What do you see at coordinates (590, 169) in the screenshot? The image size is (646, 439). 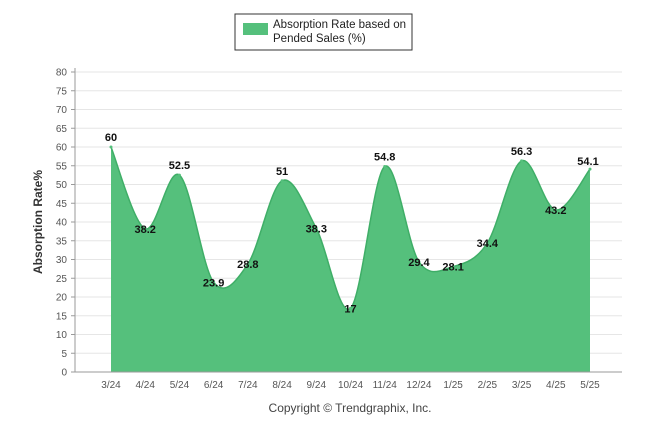 I see `data-point-5/25` at bounding box center [590, 169].